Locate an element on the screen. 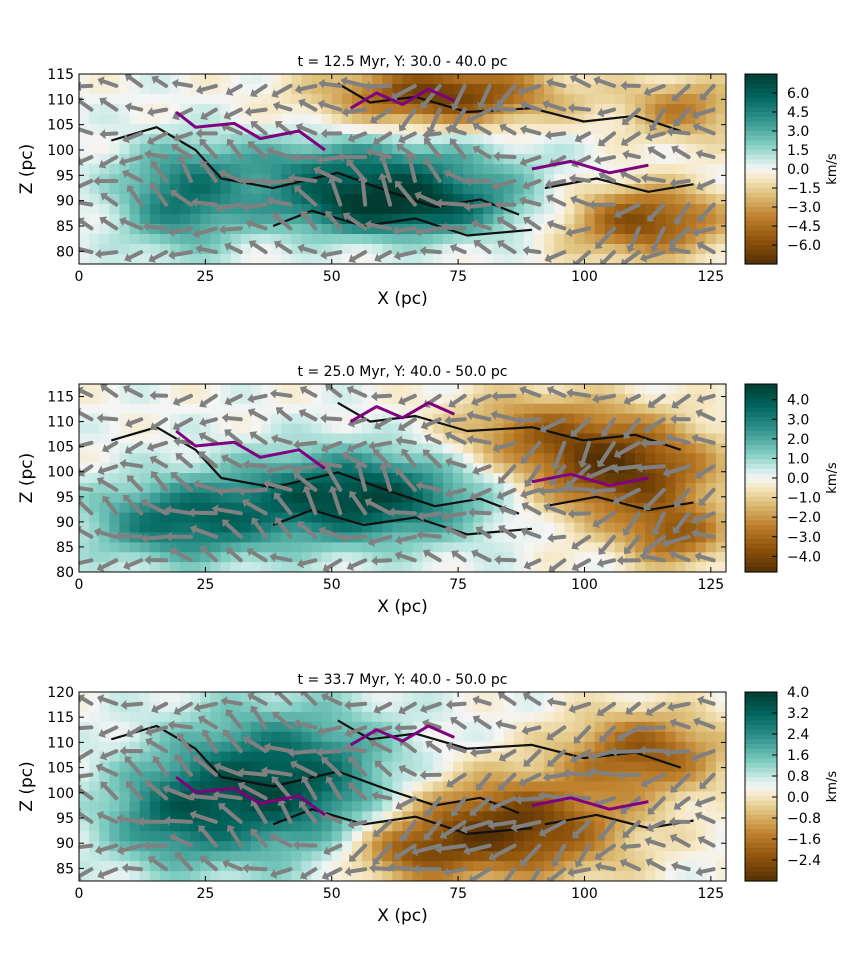 The height and width of the screenshot is (960, 862). x-tick-label: 75 is located at coordinates (458, 585).